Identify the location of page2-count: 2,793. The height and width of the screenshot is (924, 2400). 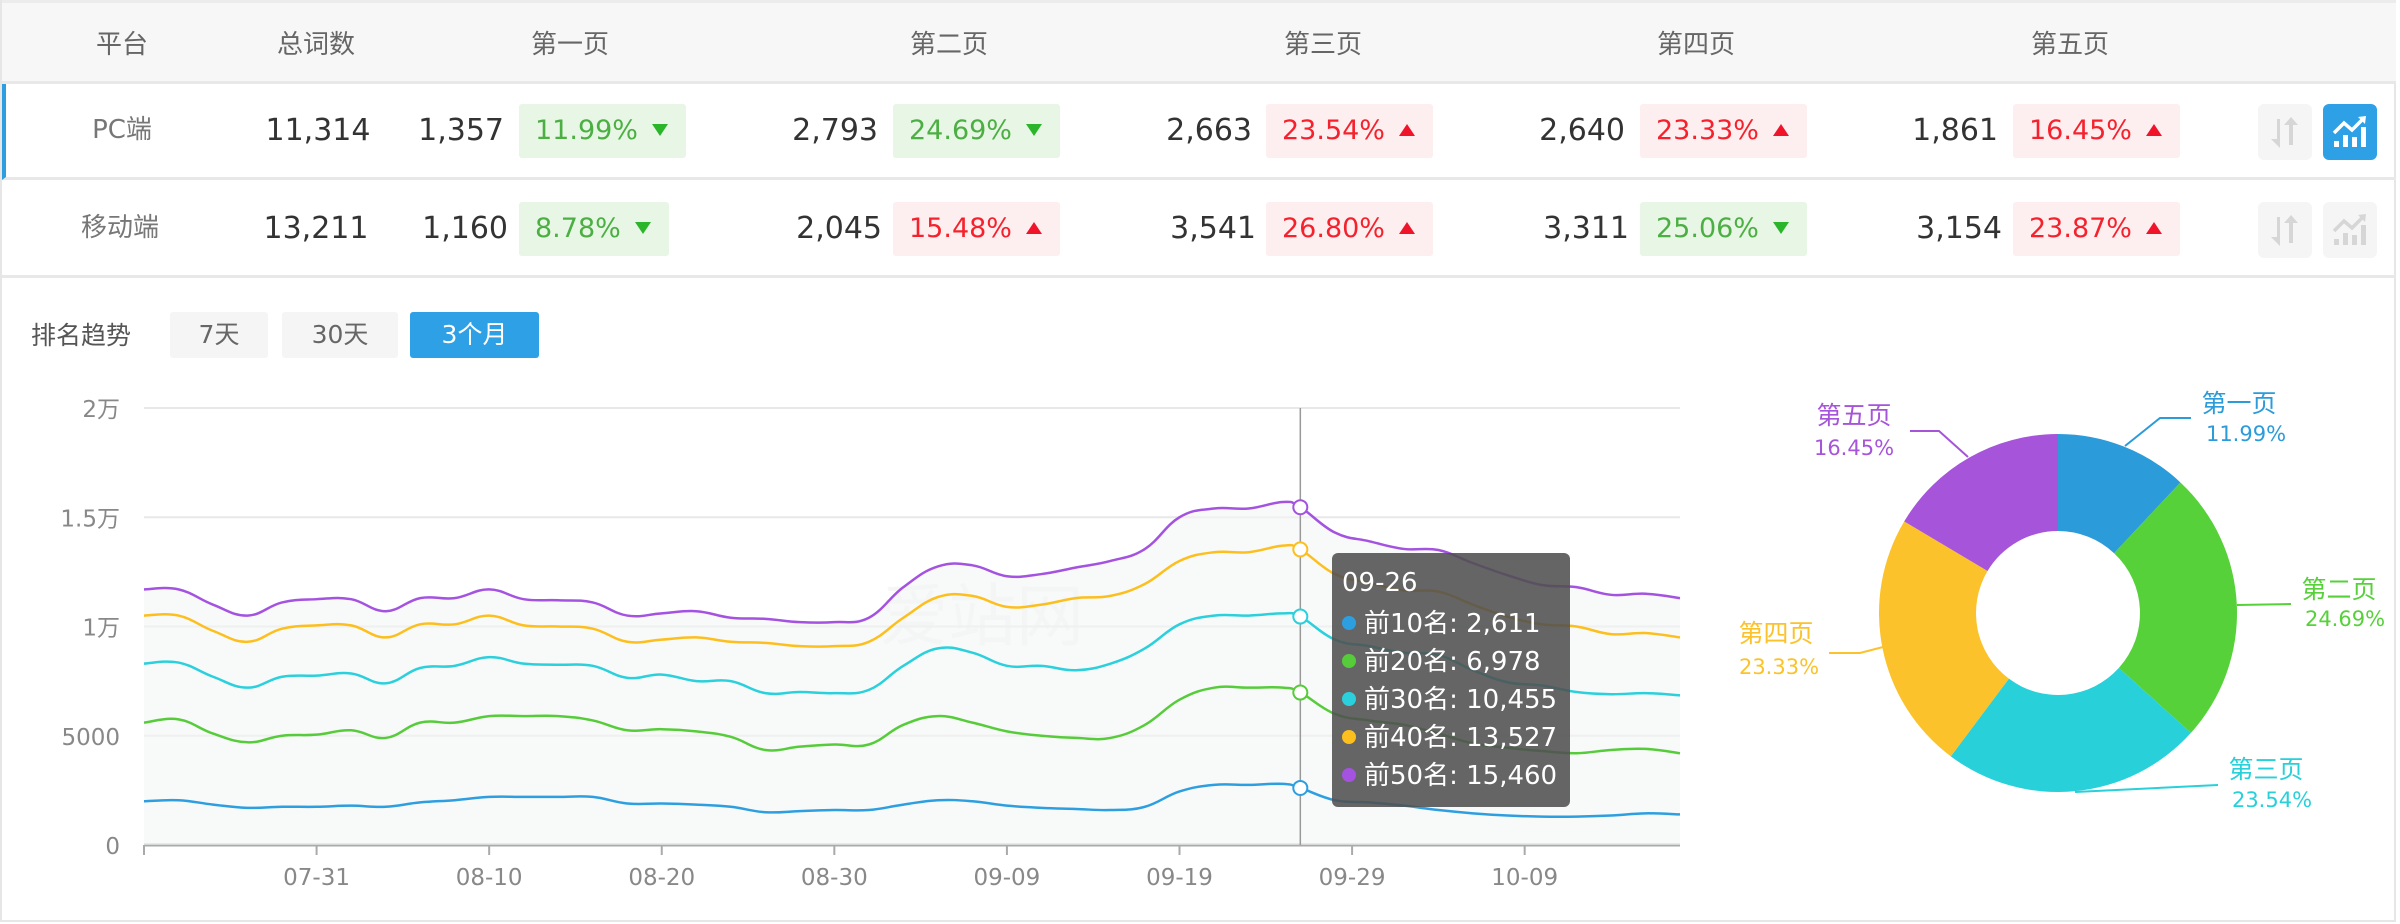
(835, 130).